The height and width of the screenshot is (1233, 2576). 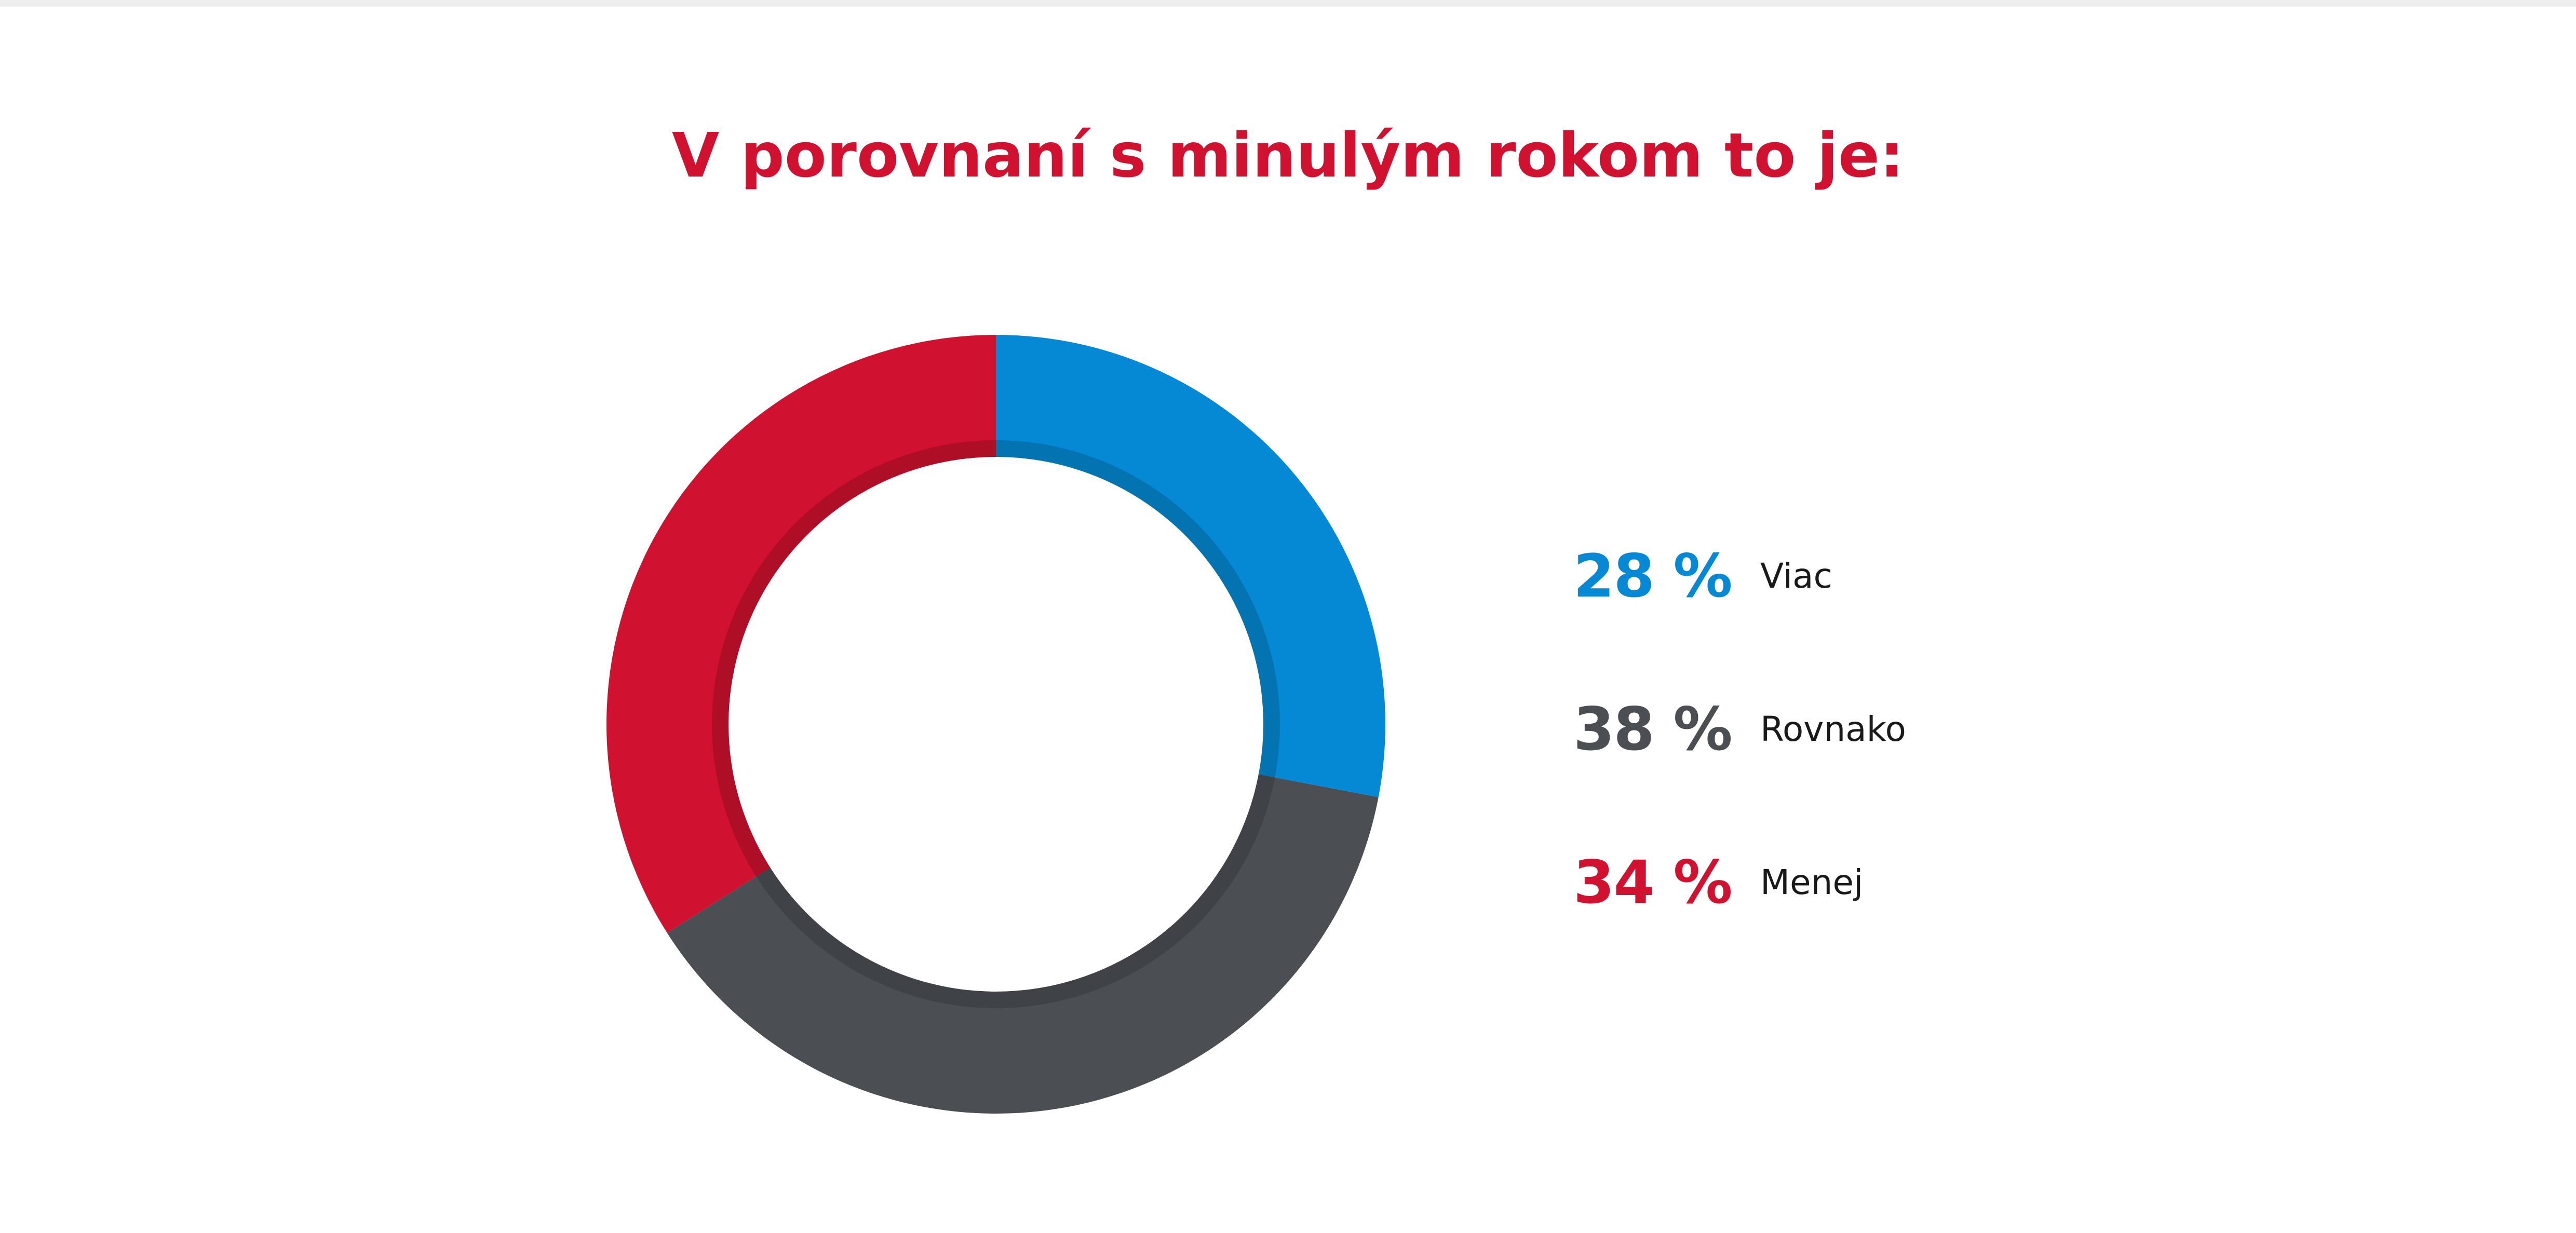 I want to click on top-divider, so click(x=1288, y=4).